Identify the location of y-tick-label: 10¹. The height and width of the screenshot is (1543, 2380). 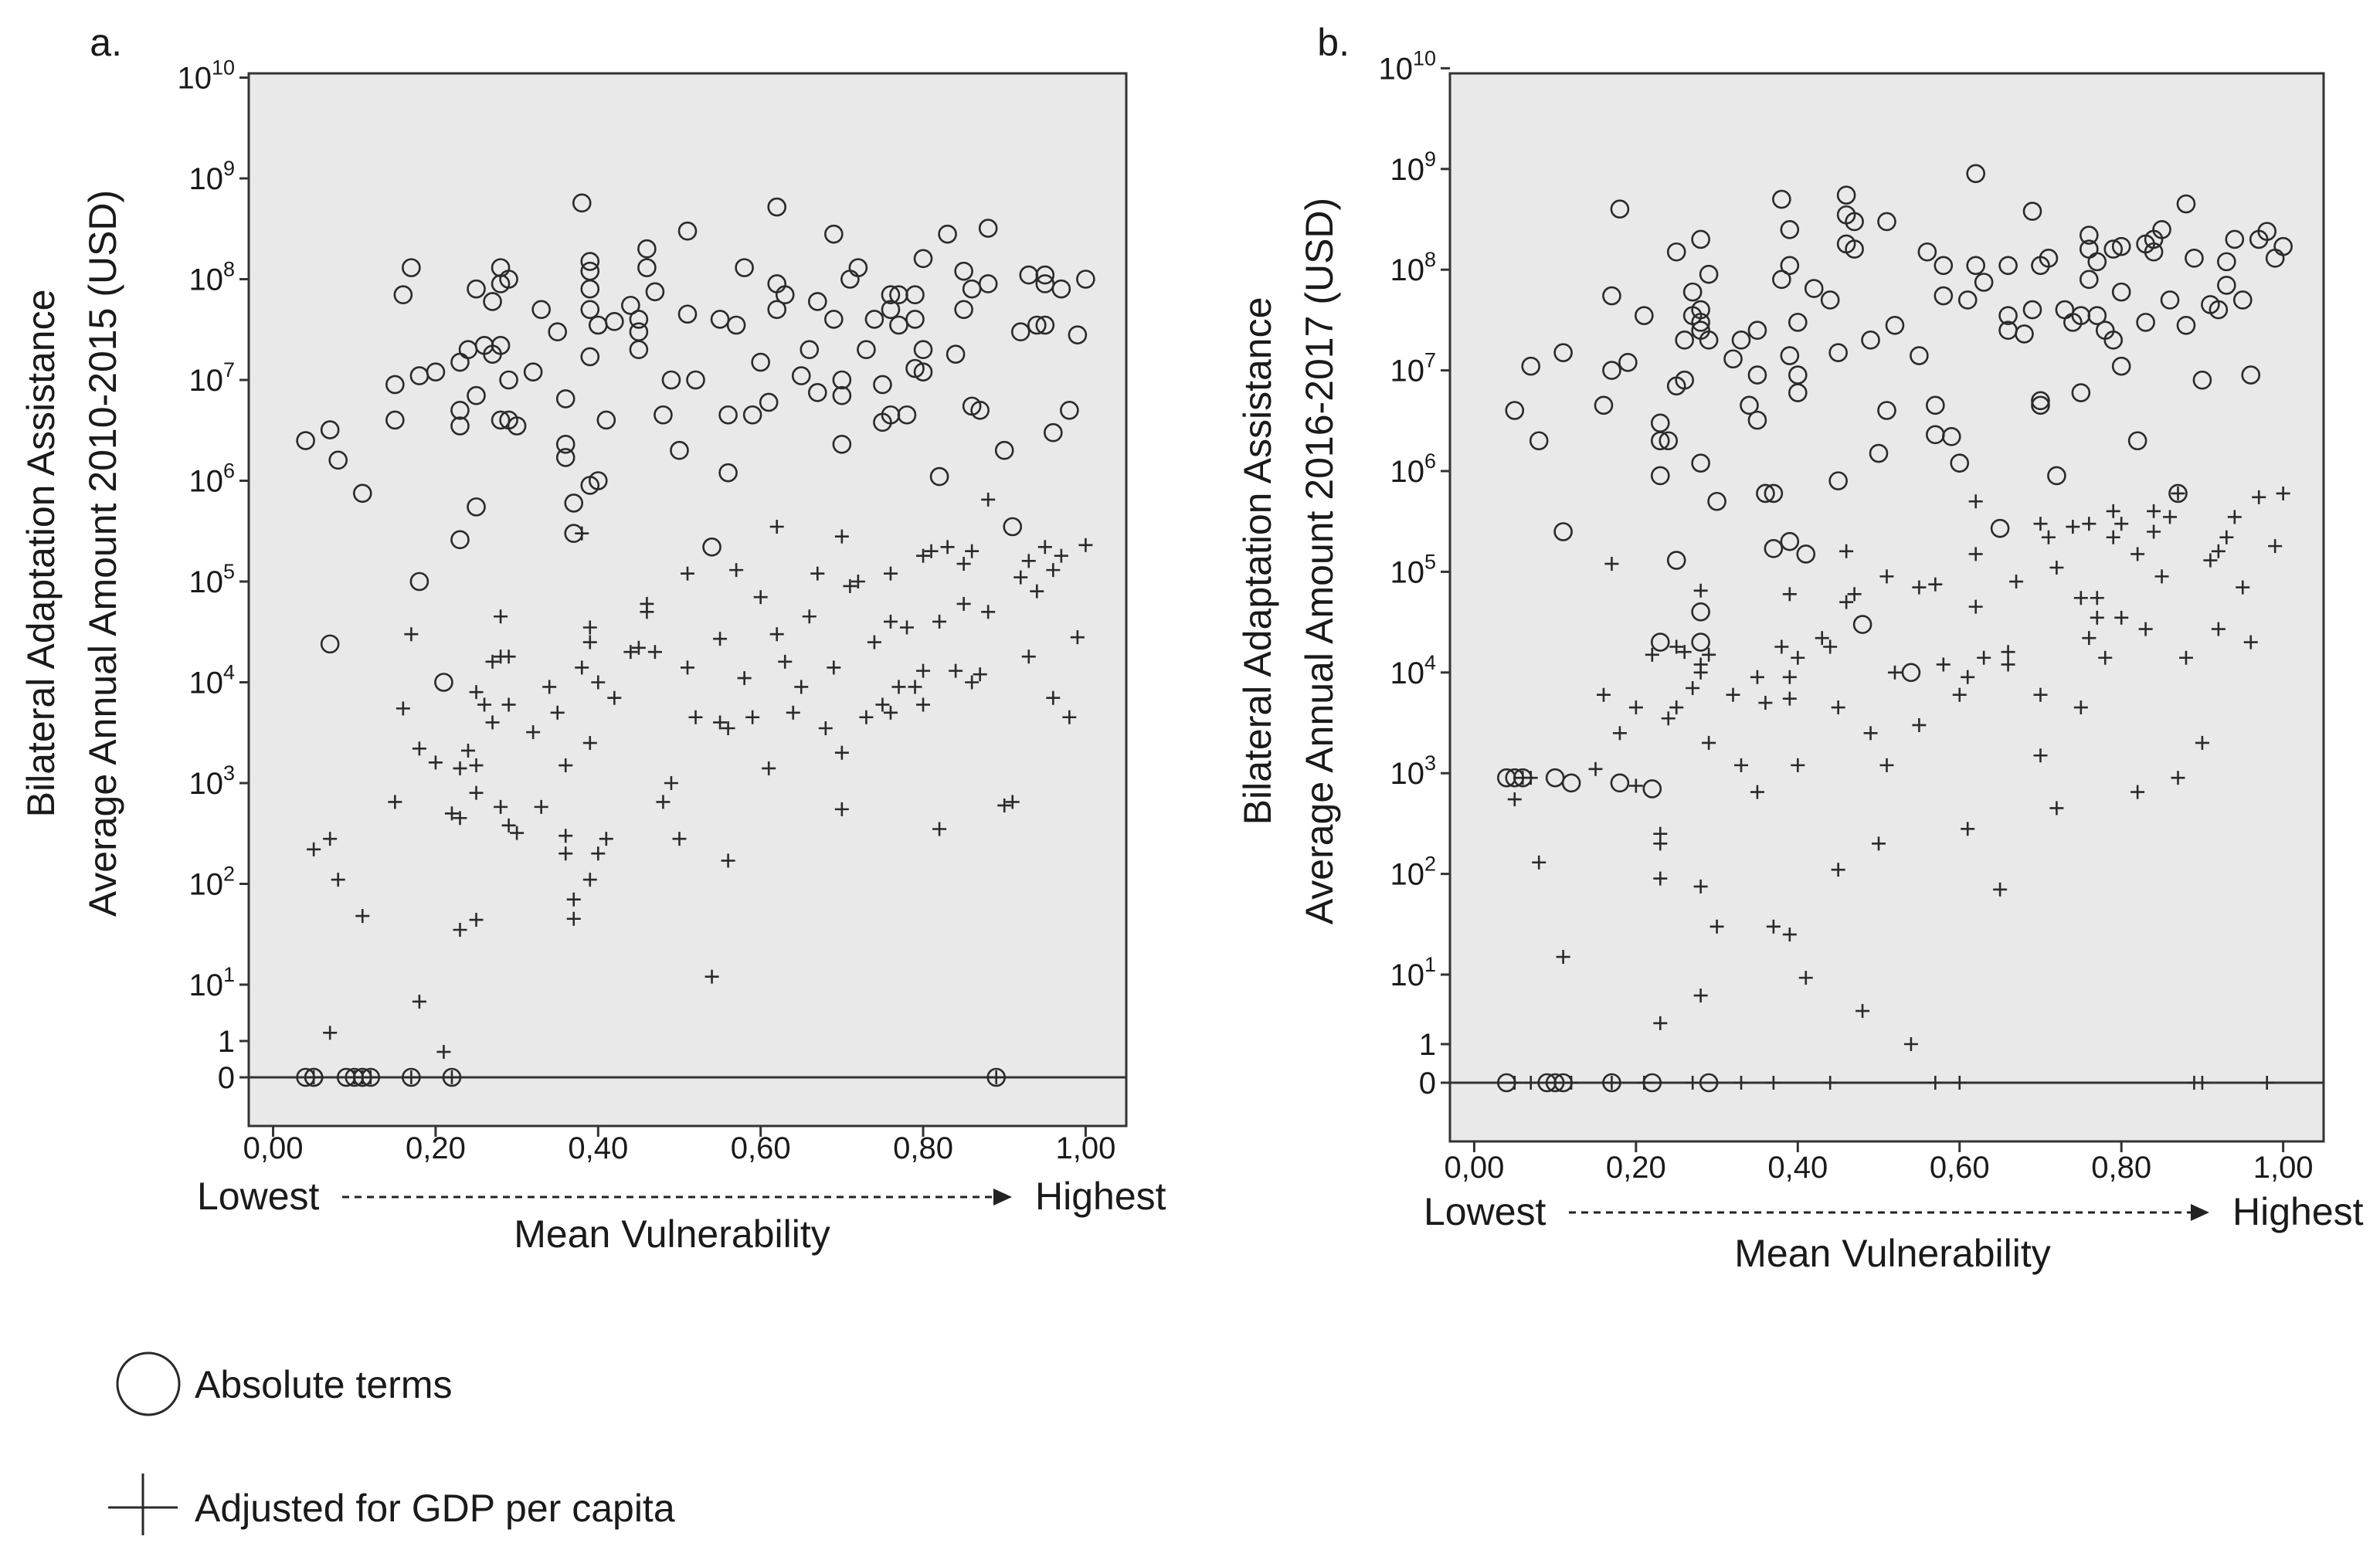
(212, 982).